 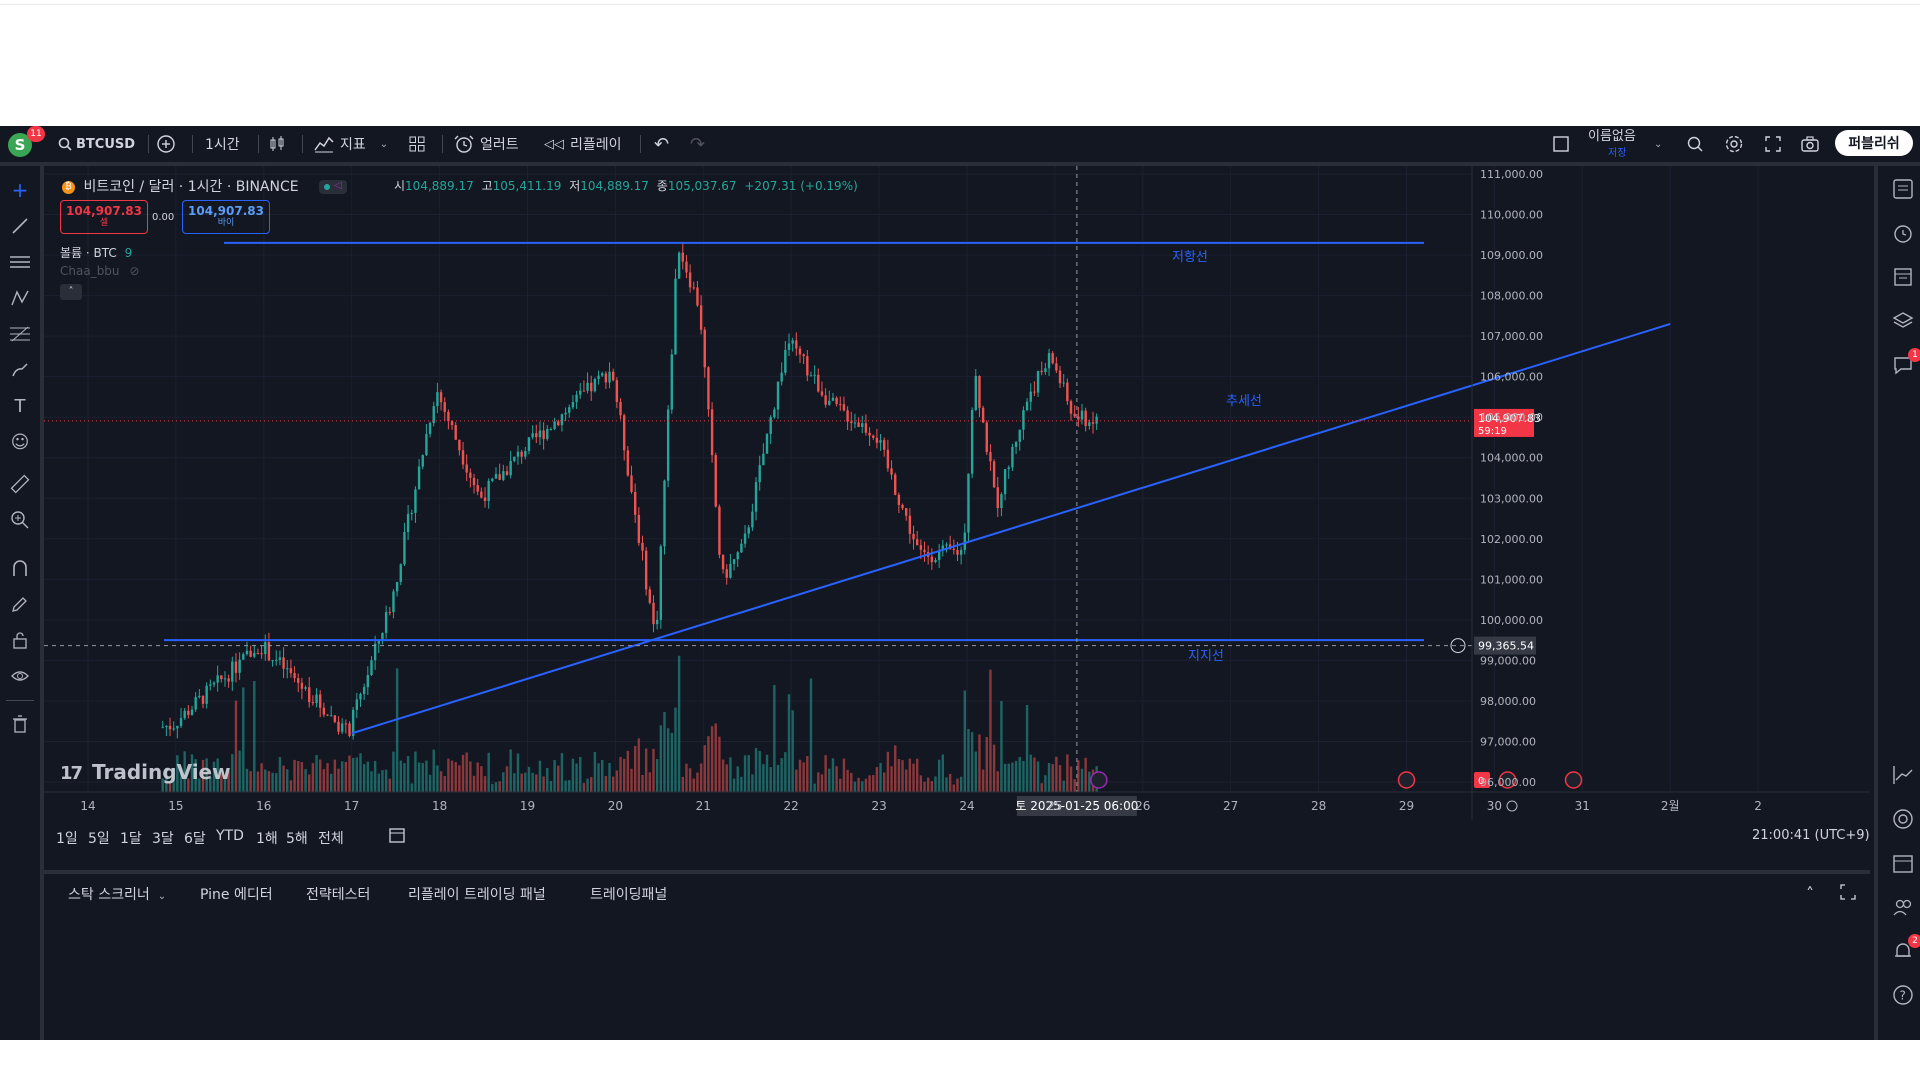 I want to click on alarm-icon, so click(x=1903, y=233).